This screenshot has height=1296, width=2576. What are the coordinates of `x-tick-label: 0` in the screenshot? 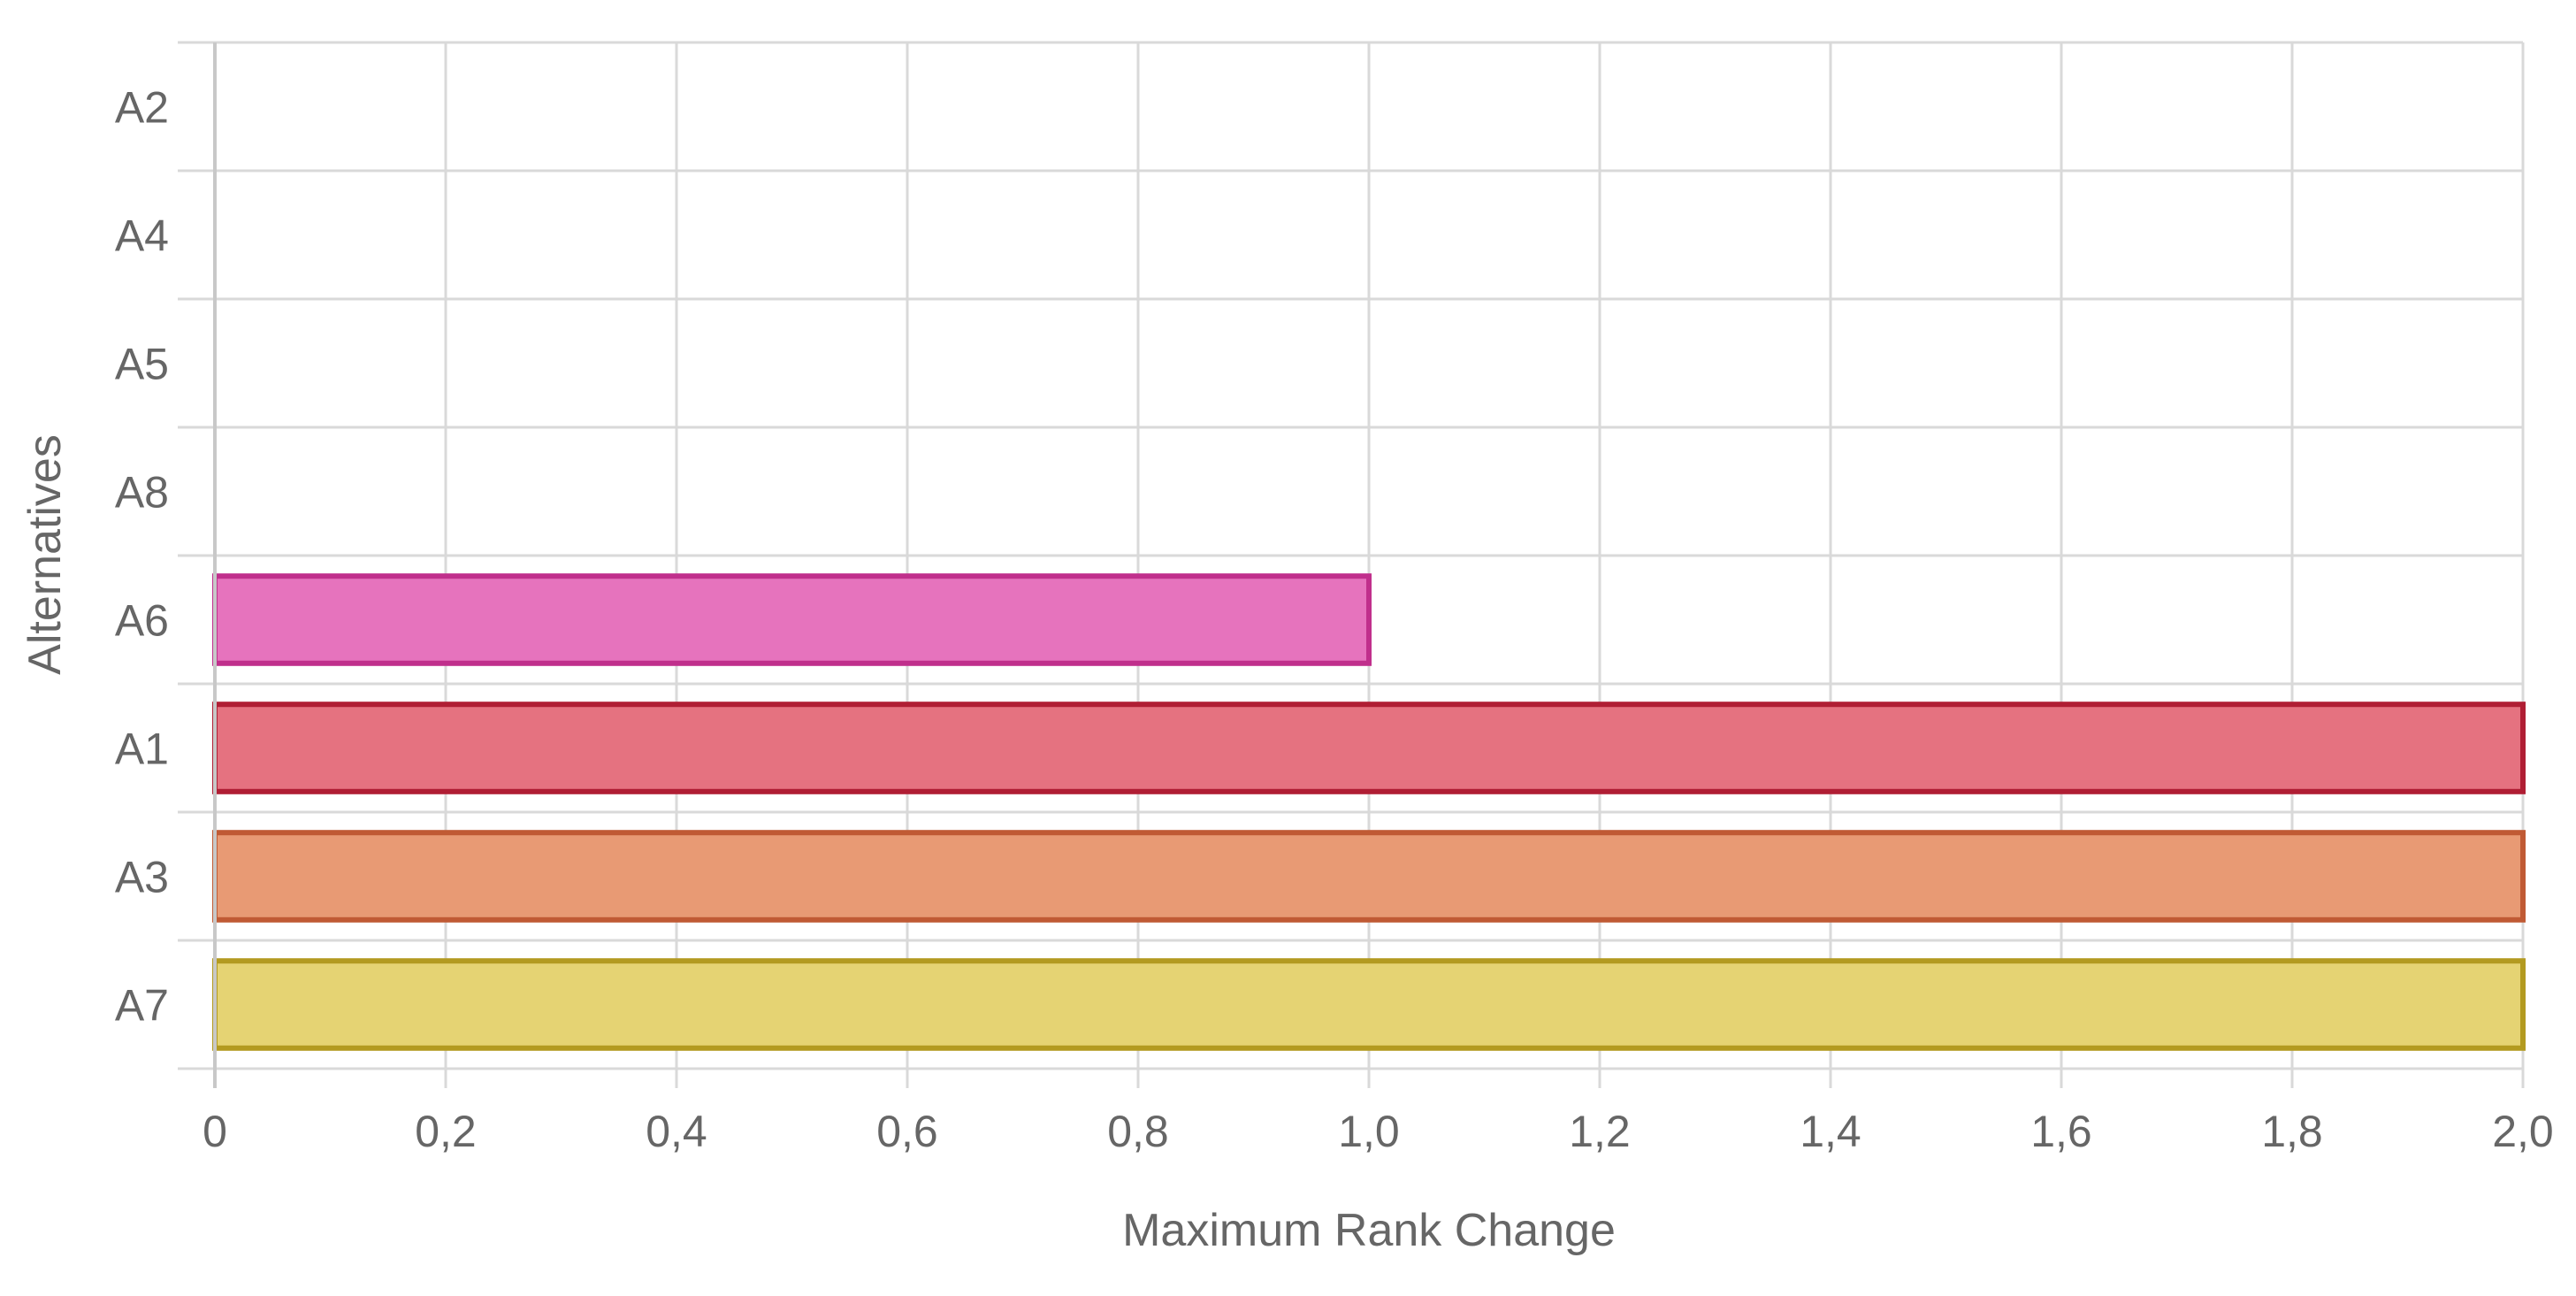 It's located at (215, 1132).